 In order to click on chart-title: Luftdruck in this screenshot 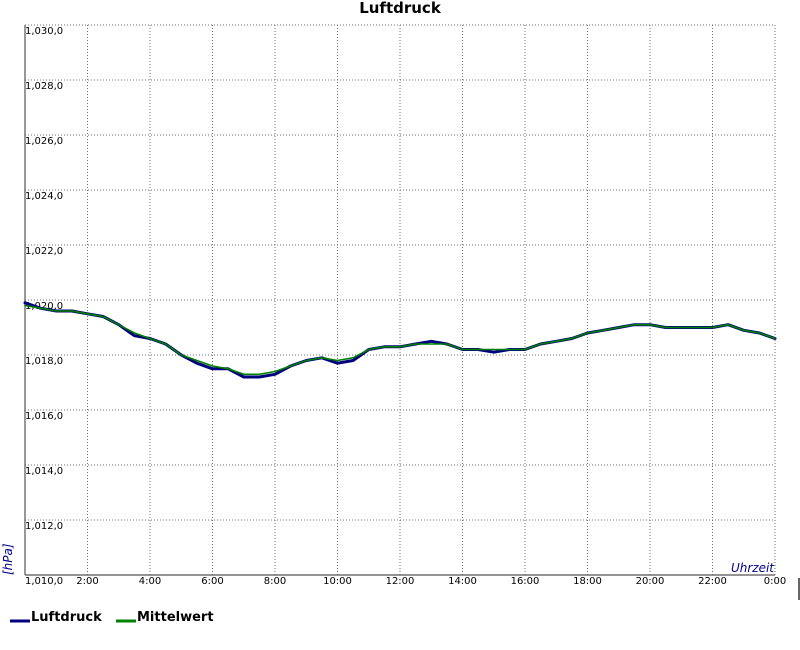, I will do `click(400, 8)`.